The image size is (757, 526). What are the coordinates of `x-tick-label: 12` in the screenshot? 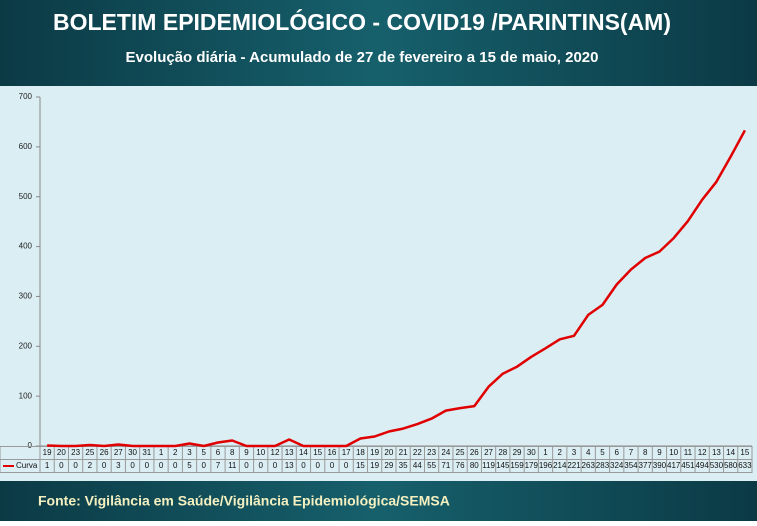 It's located at (702, 452).